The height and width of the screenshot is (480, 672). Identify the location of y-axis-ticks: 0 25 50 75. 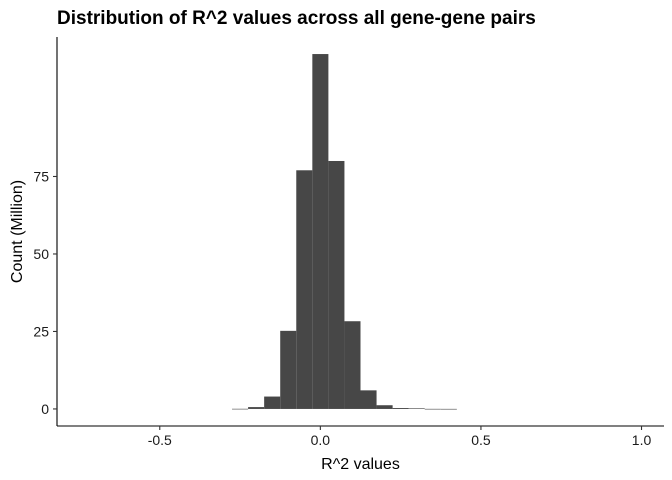
(45, 292).